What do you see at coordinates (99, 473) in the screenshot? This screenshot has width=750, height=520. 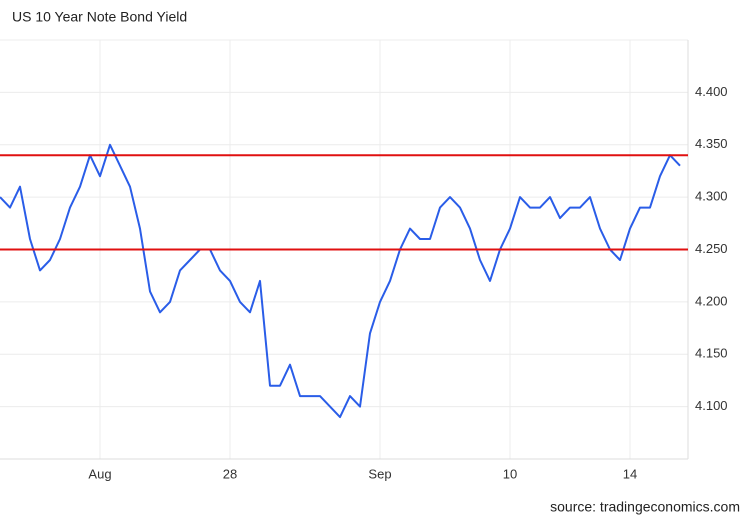 I see `x-tick-label: Aug` at bounding box center [99, 473].